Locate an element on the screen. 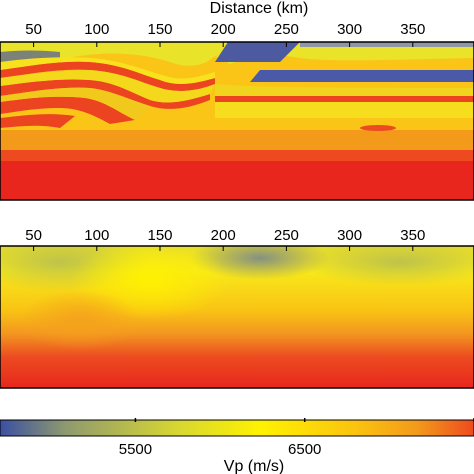  top-right-blue-layer is located at coordinates (362, 76).